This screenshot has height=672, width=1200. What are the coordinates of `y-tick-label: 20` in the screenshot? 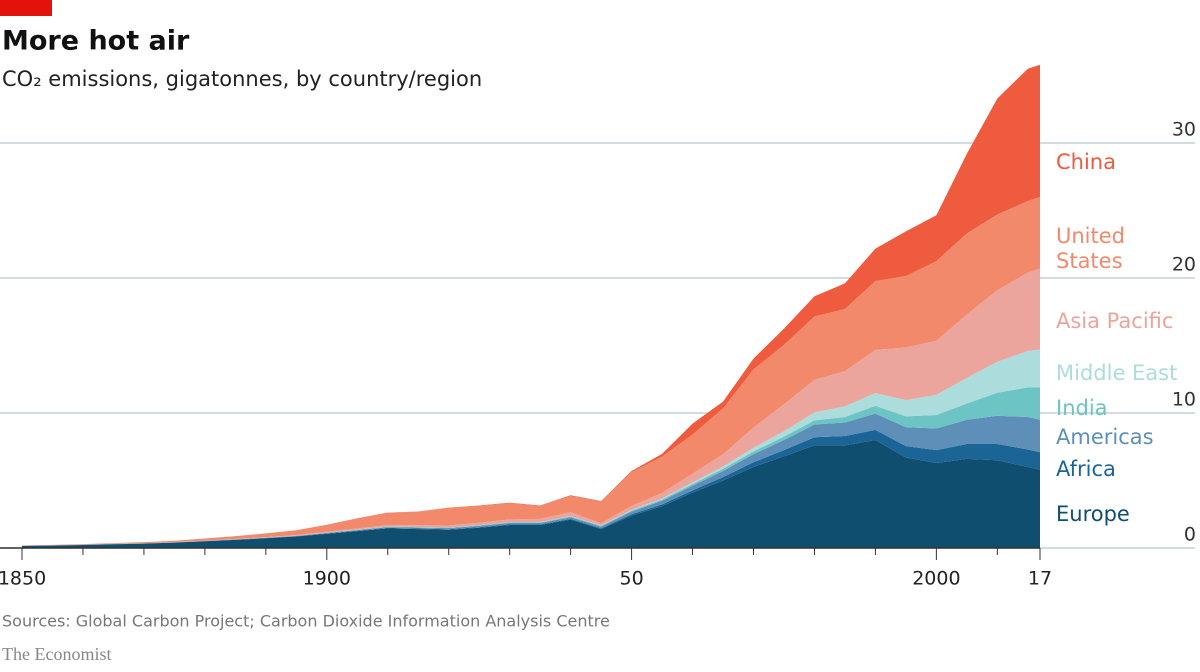 It's located at (1184, 265).